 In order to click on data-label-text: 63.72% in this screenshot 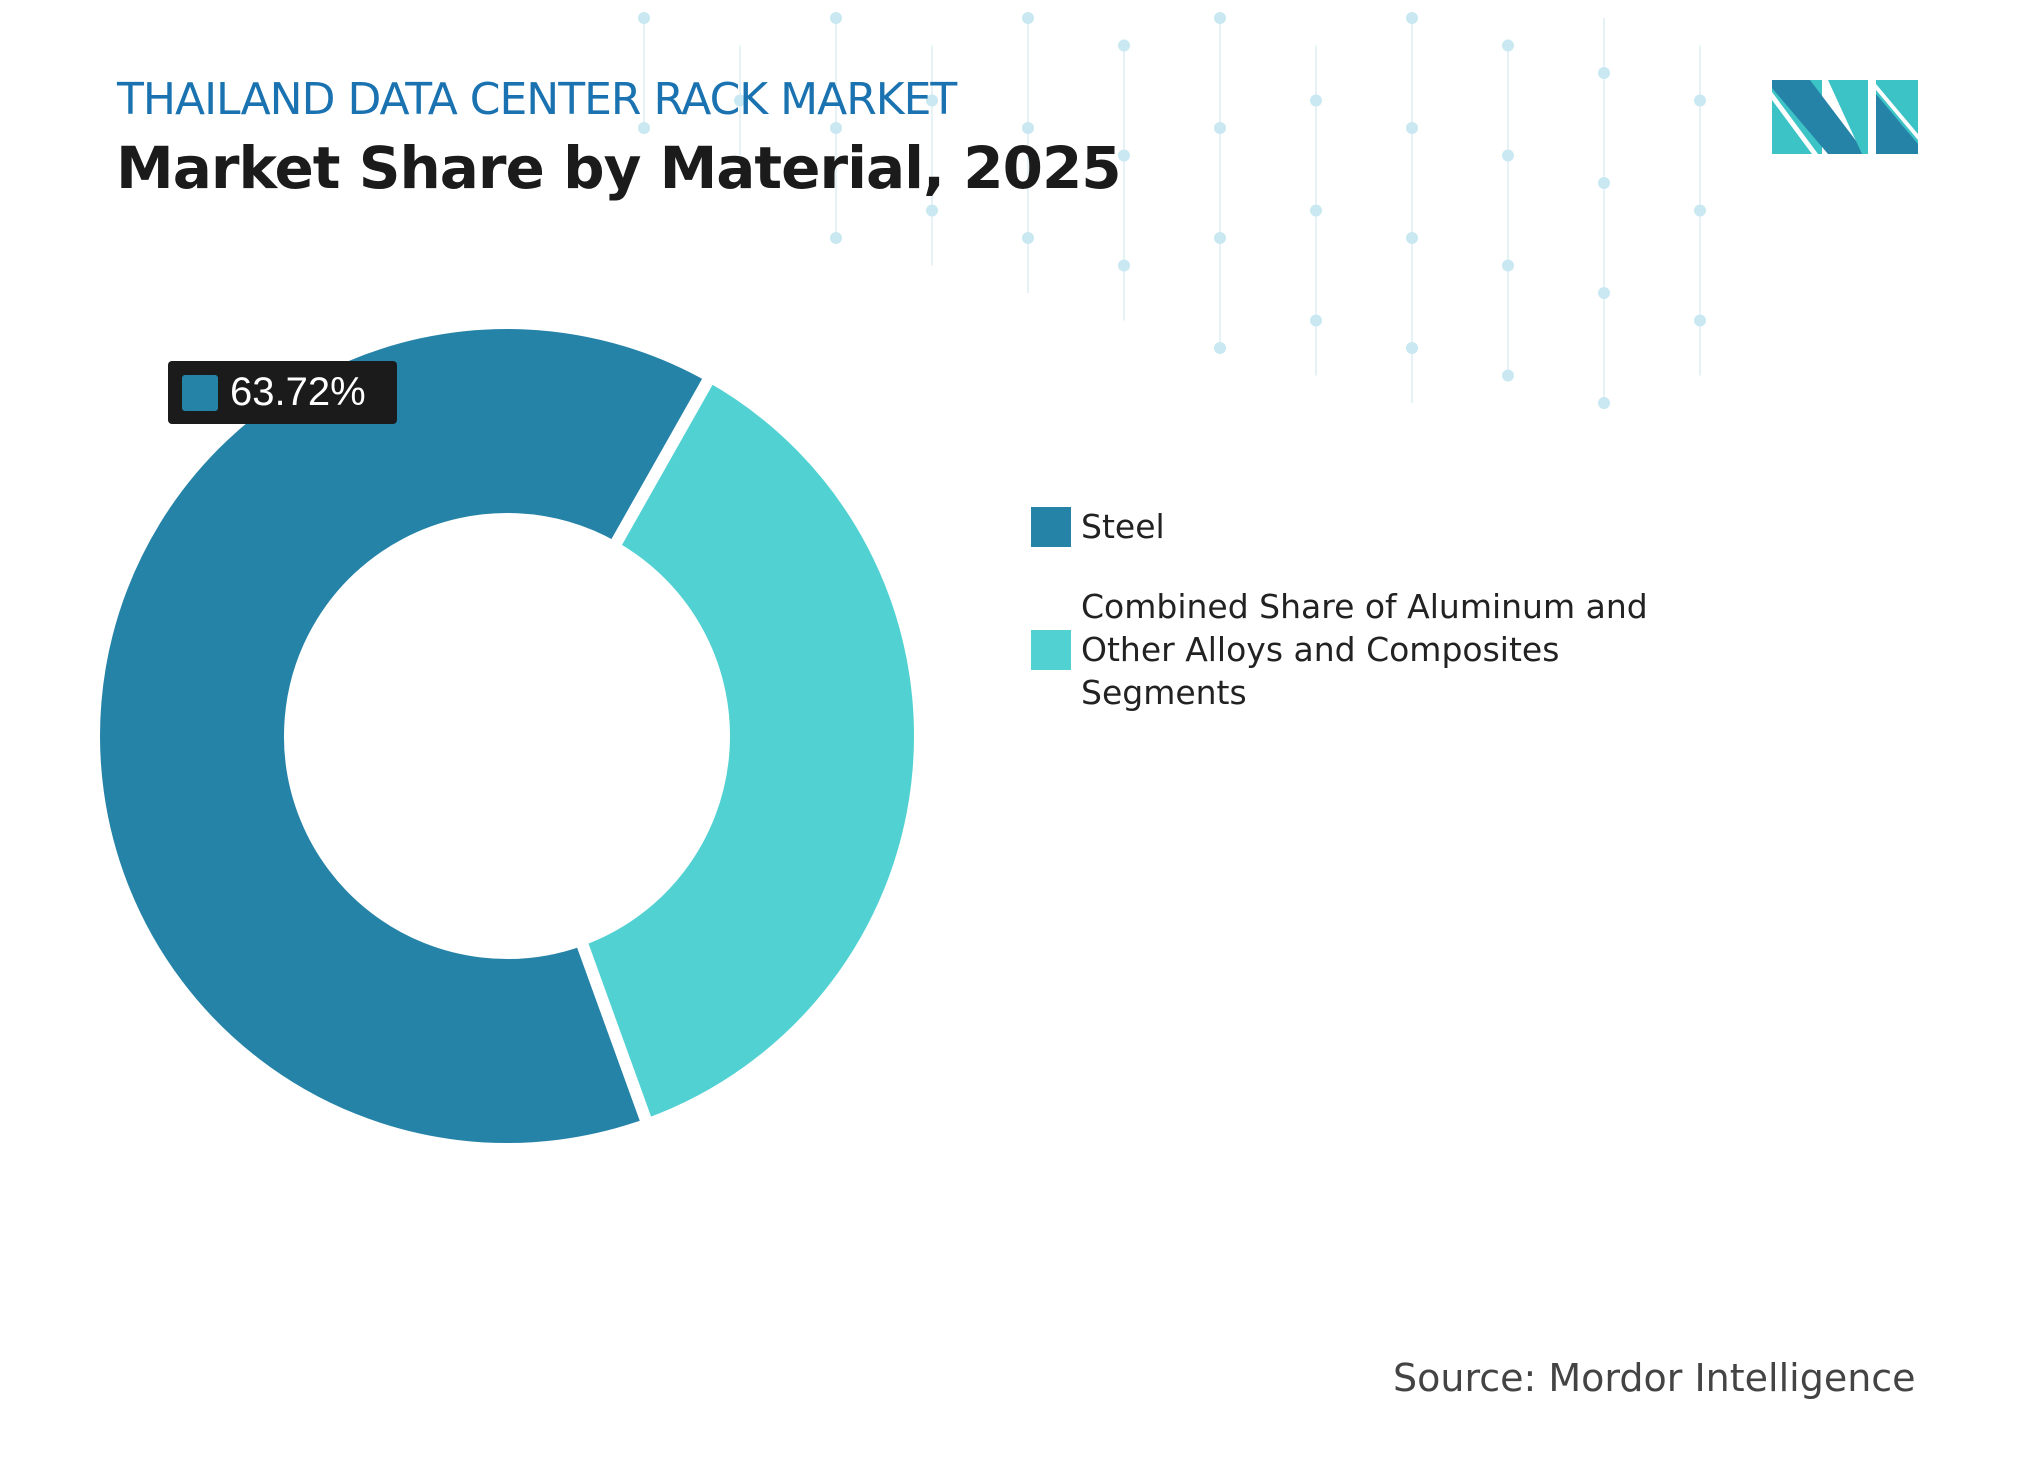, I will do `click(298, 392)`.